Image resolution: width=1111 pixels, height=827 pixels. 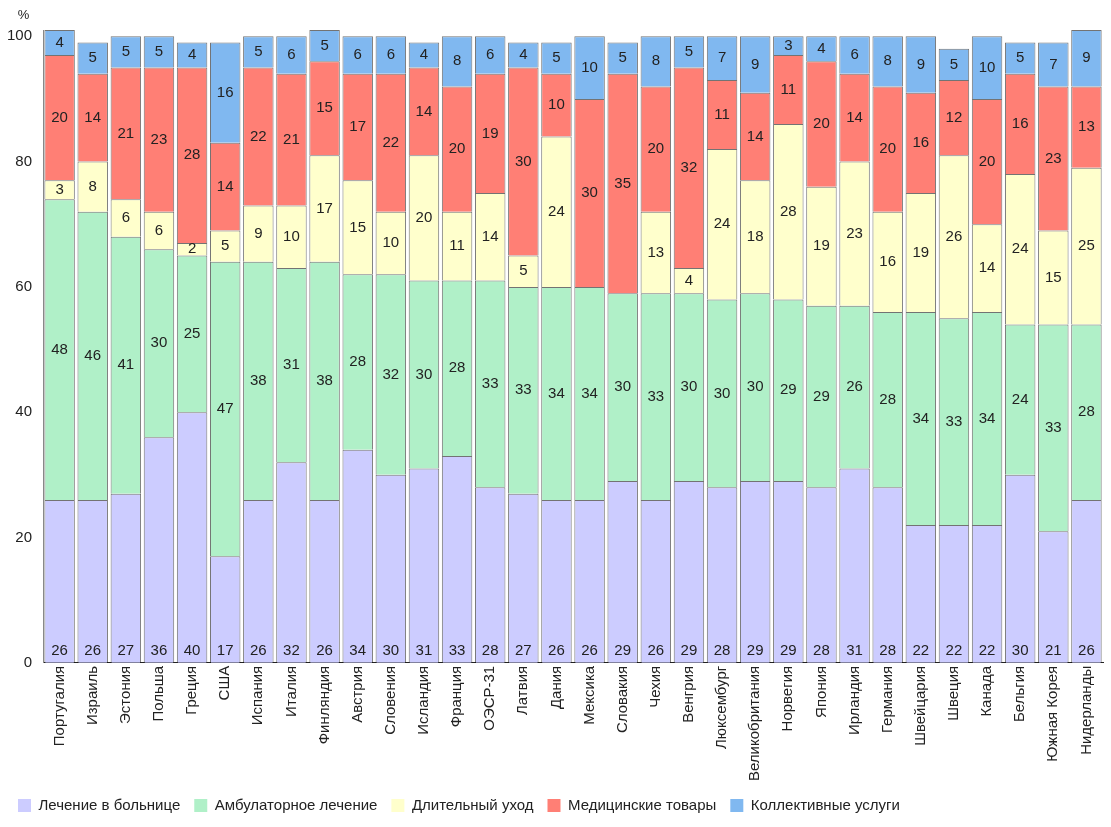 What do you see at coordinates (689, 166) in the screenshot?
I see `data-label: 32` at bounding box center [689, 166].